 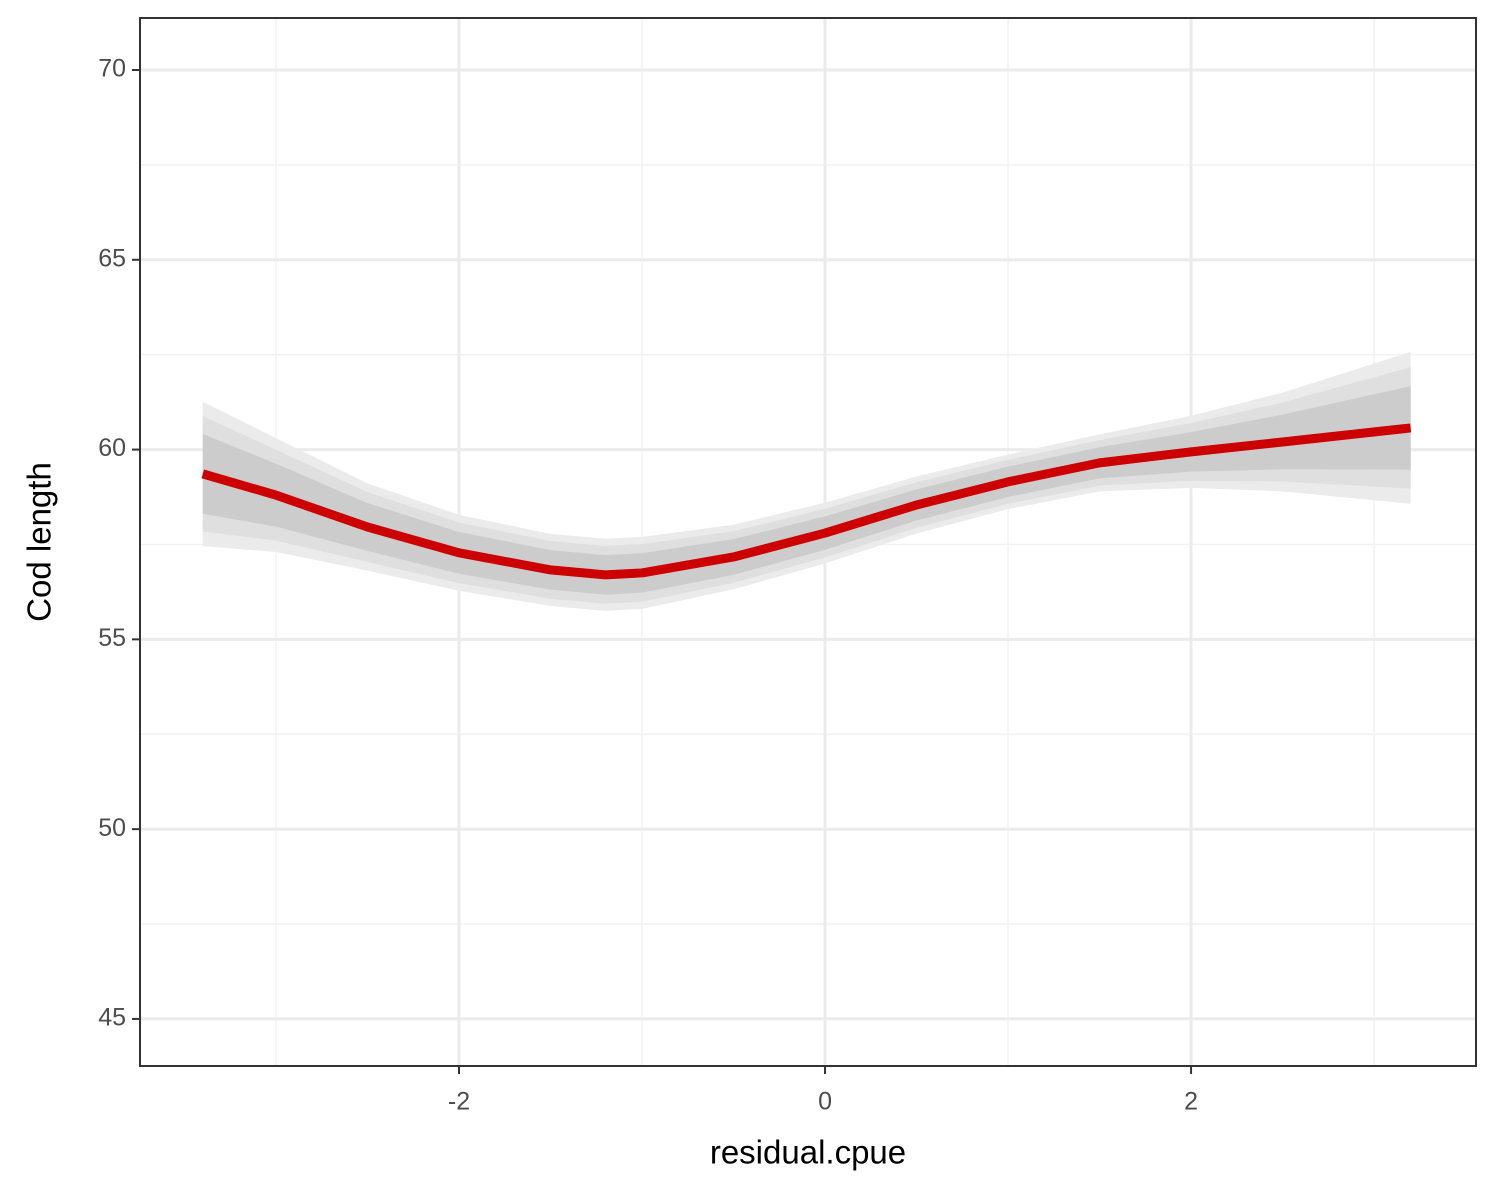 I want to click on lines, so click(x=806, y=501).